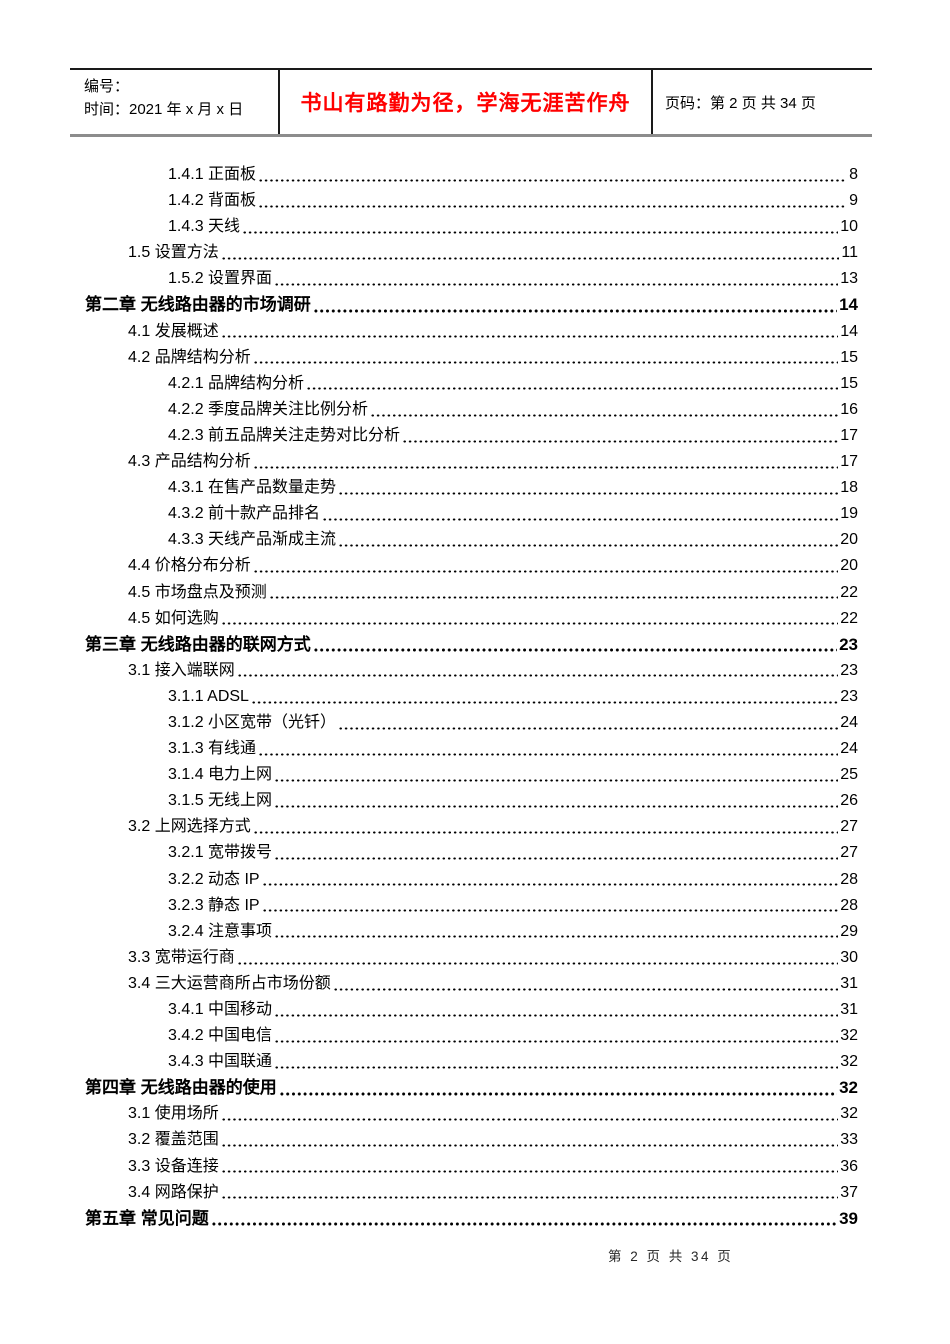 This screenshot has height=1344, width=950. I want to click on toc-entry: 3.1 接入端联网 23, so click(471, 670).